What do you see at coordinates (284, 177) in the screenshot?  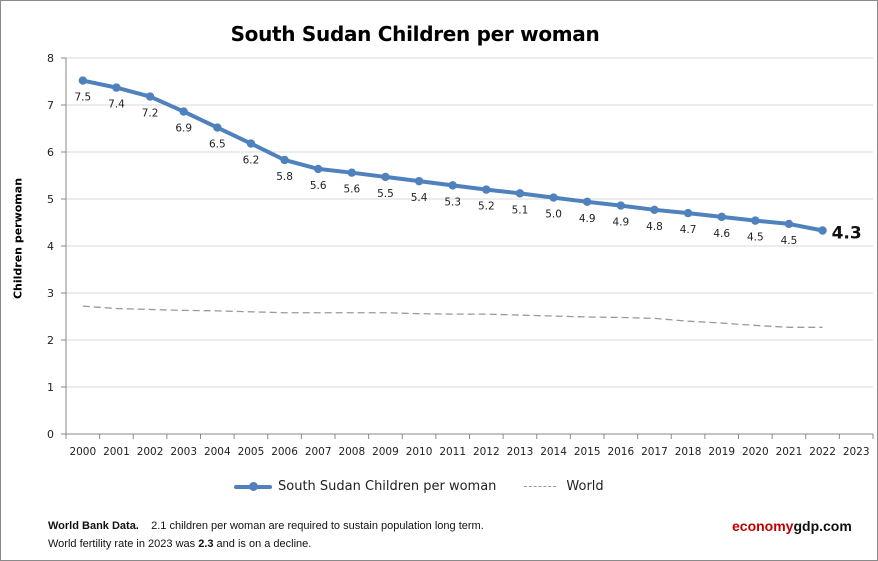 I see `data-label: 5.8` at bounding box center [284, 177].